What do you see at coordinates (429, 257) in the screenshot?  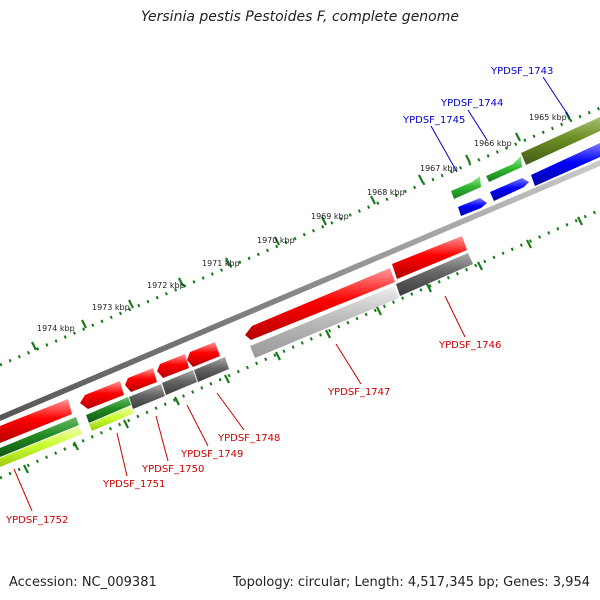 I see `gene-ypdsf-1746-arrow` at bounding box center [429, 257].